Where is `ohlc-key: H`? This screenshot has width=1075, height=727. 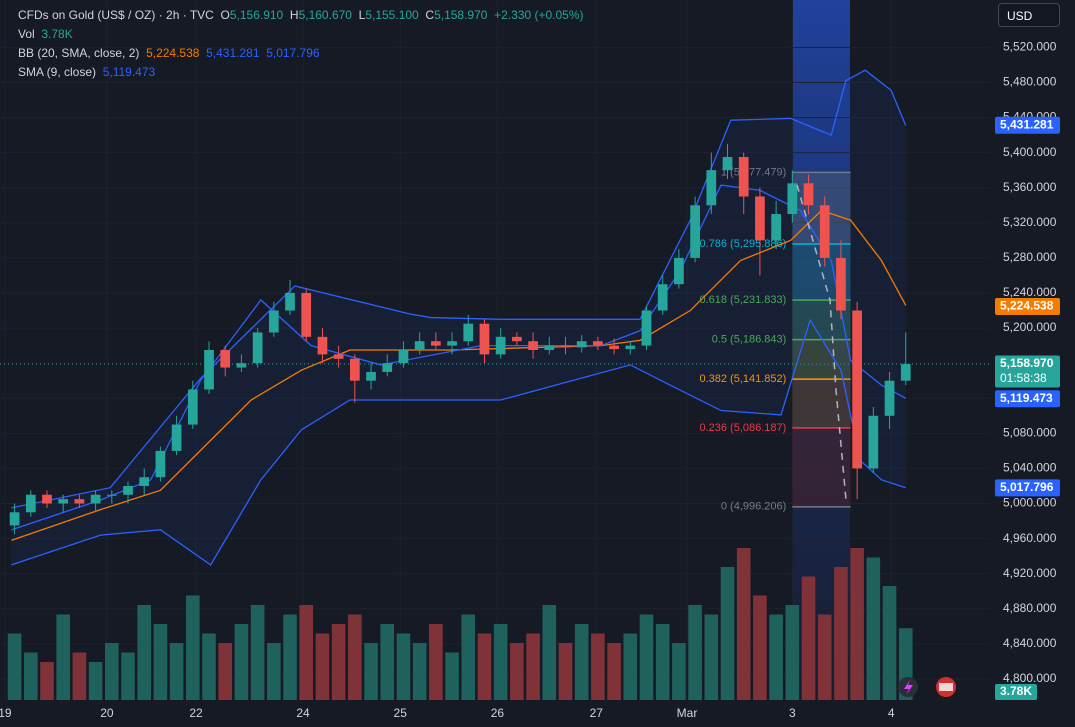 ohlc-key: H is located at coordinates (294, 15).